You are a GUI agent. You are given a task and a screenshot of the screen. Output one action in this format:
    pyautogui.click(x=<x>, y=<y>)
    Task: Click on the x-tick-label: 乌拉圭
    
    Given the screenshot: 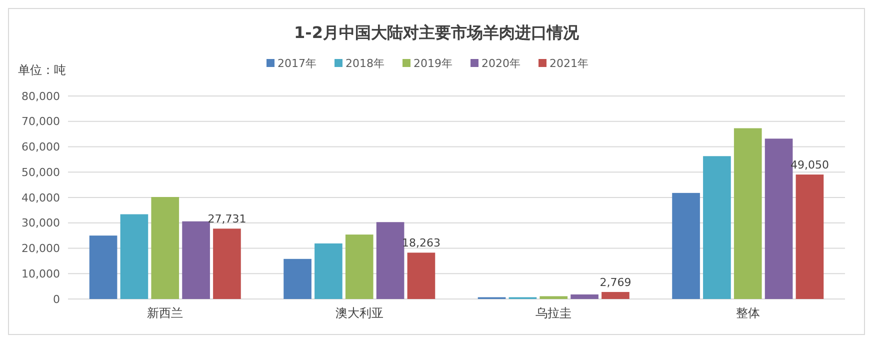 What is the action you would take?
    pyautogui.click(x=554, y=313)
    